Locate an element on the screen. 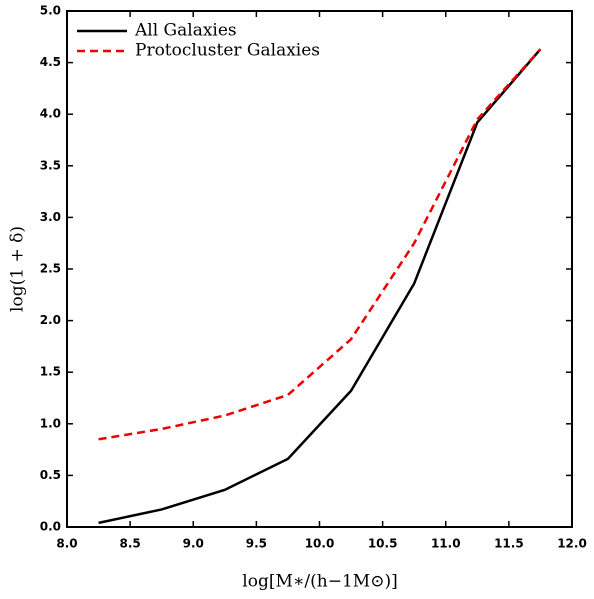  x-axis-label: log[M∗/(h−1M⊙)] is located at coordinates (319, 582).